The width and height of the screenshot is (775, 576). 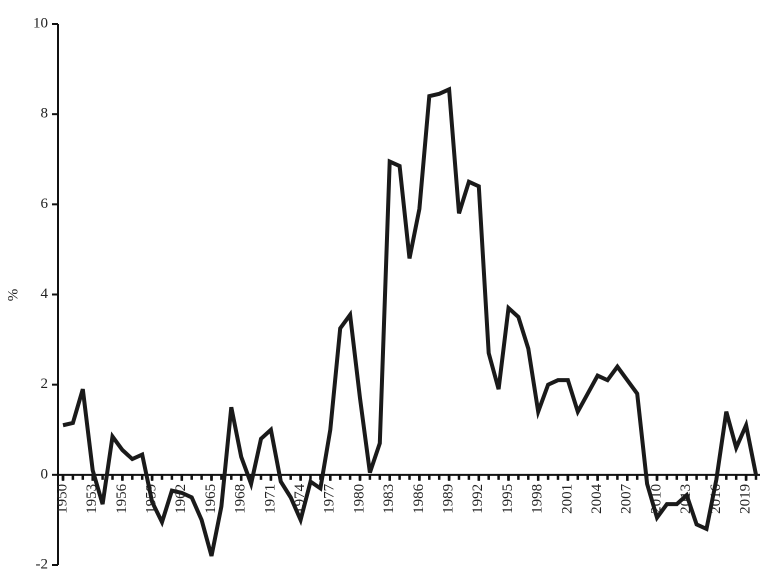 What do you see at coordinates (40, 23) in the screenshot?
I see `y-tick-label: 10` at bounding box center [40, 23].